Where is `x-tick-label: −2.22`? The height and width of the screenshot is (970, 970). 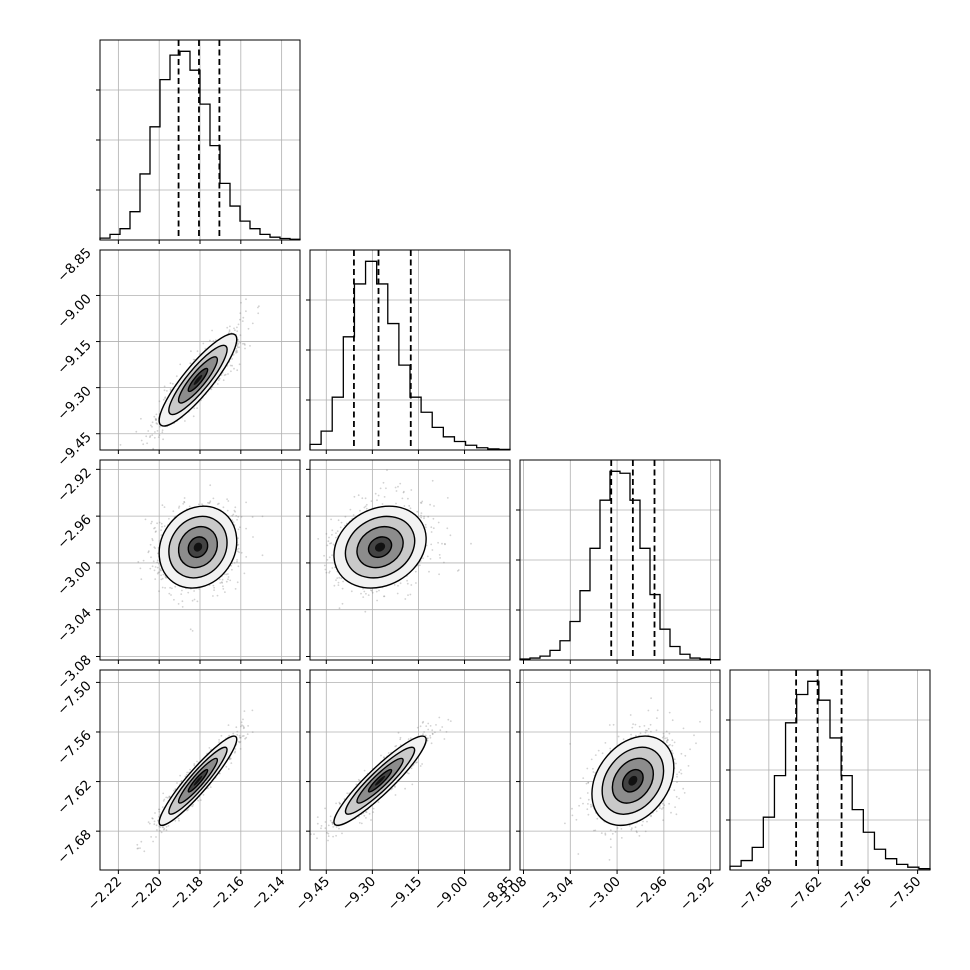
x-tick-label: −2.22 is located at coordinates (105, 894).